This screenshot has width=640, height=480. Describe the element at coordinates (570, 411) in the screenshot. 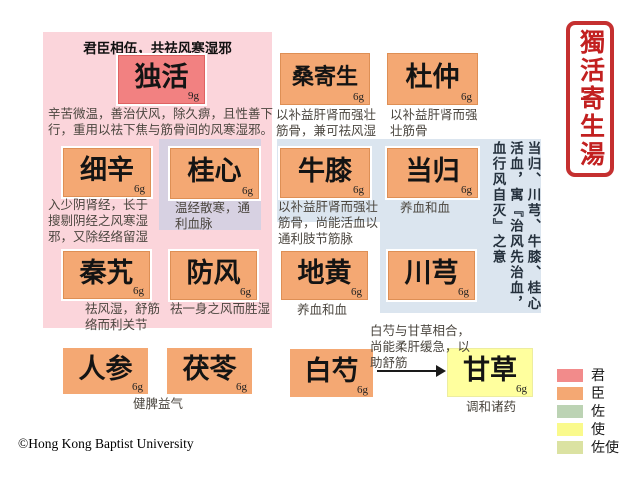

I see `legend-swatch-assistant` at that location.